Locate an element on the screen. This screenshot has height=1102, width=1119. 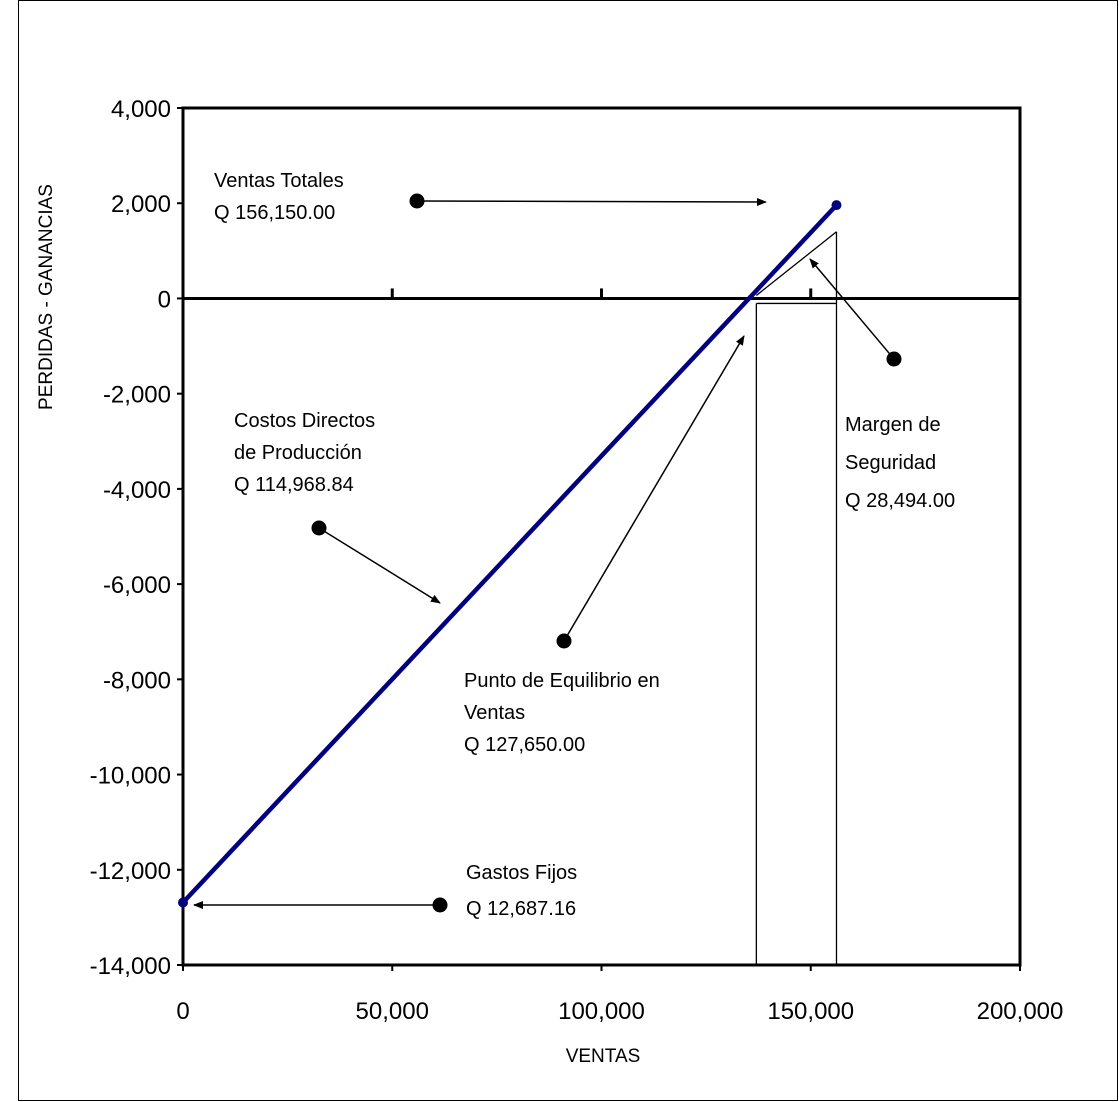
y-tick-label: -8,000 is located at coordinates (137, 680).